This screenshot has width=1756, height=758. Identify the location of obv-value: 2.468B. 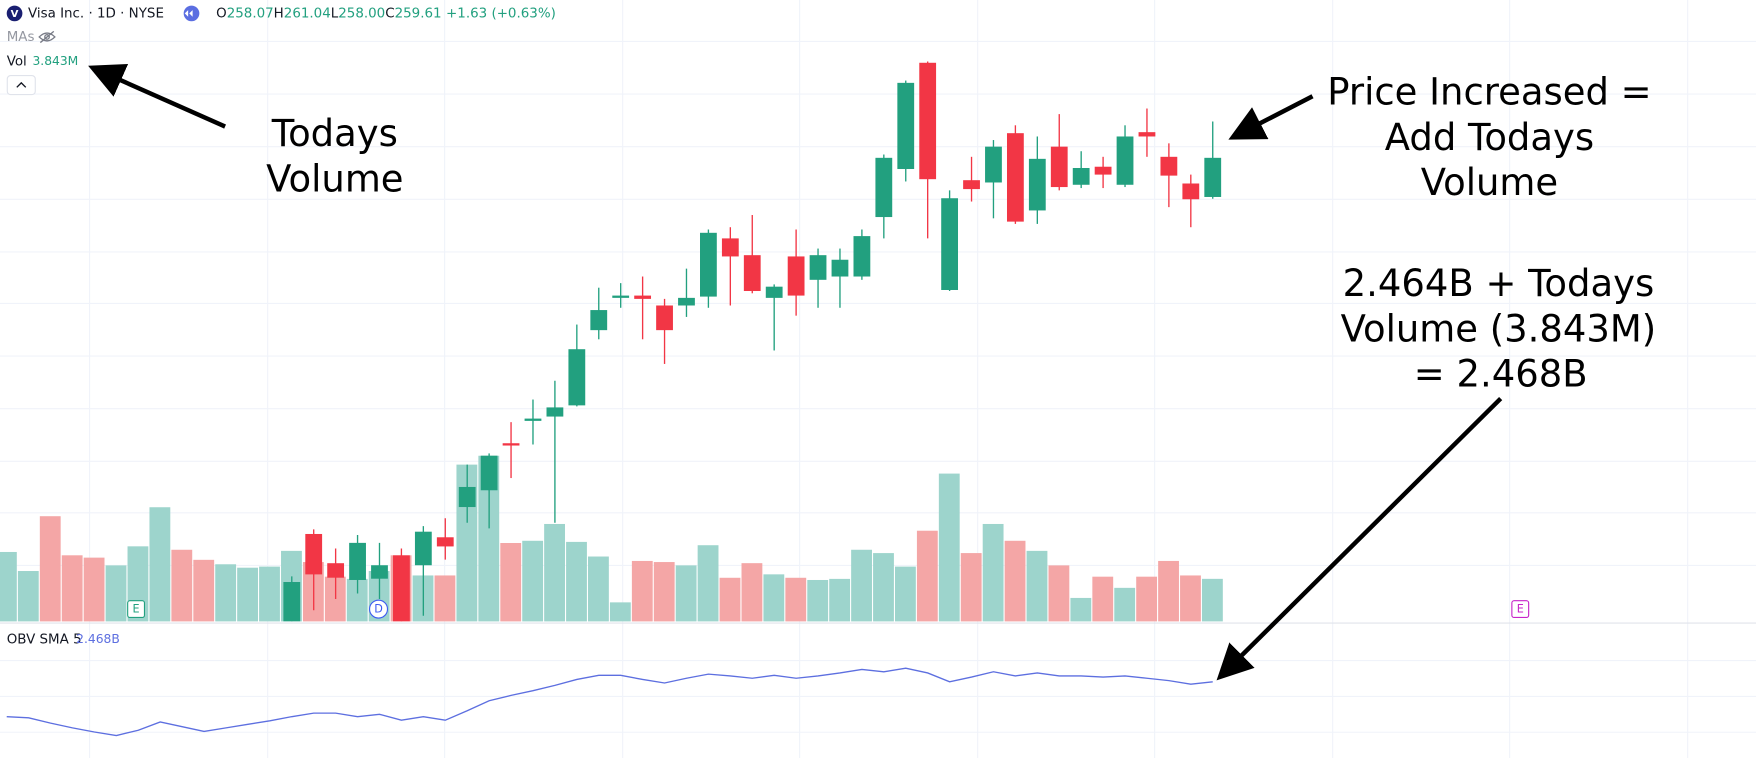
(98, 639).